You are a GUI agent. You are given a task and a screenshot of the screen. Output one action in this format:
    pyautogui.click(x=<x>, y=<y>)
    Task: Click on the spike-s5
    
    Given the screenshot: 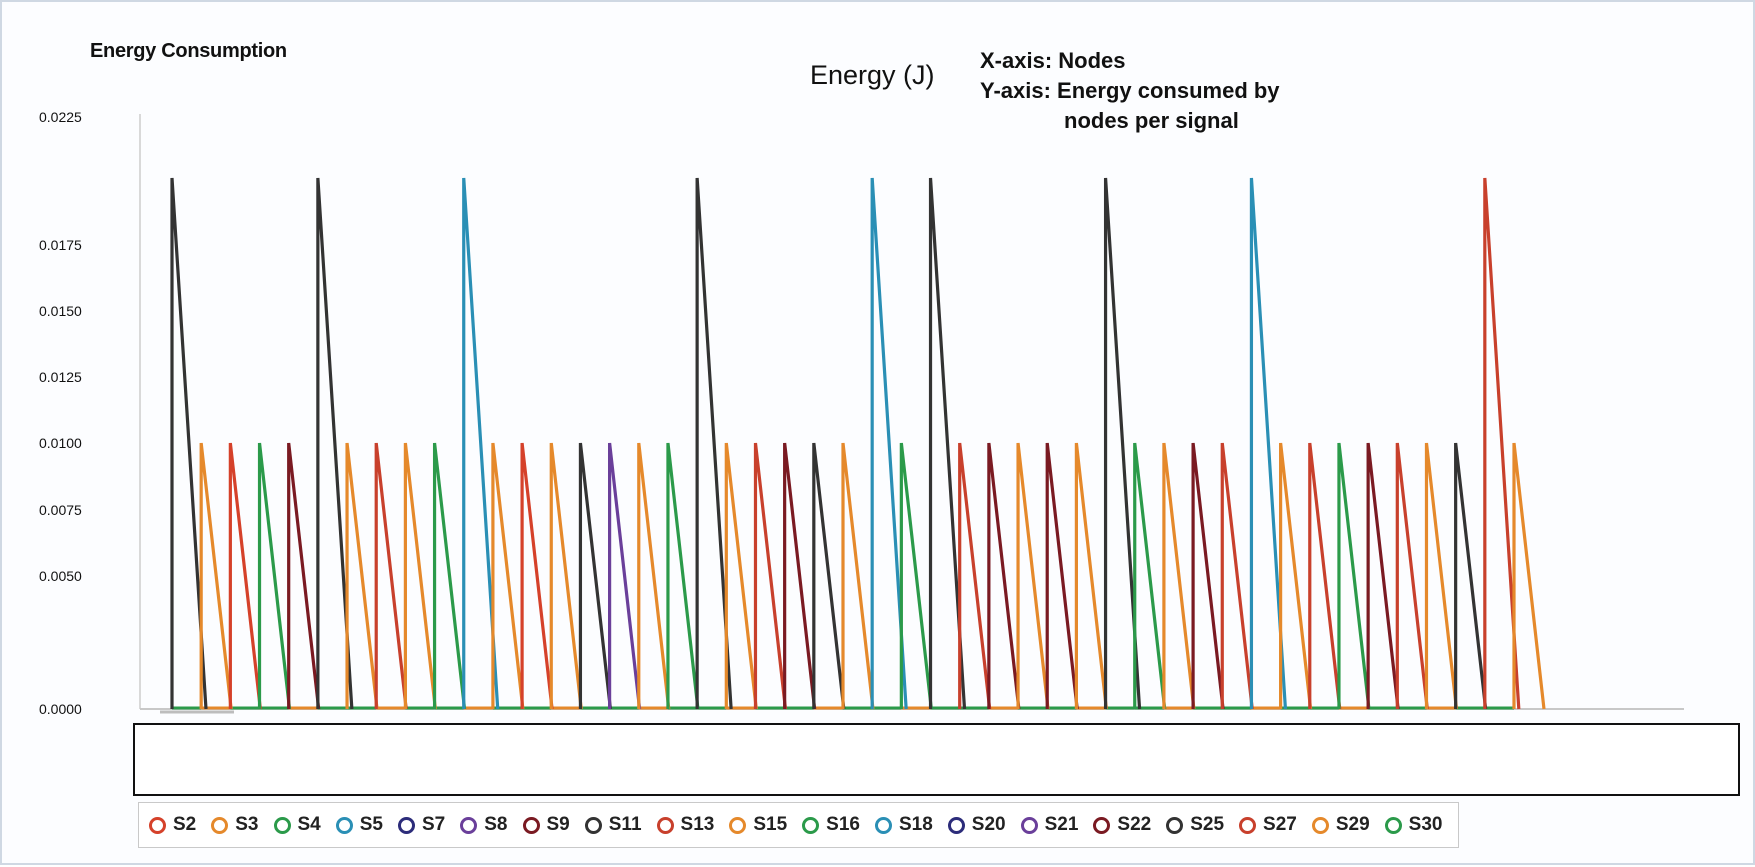 What is the action you would take?
    pyautogui.click(x=481, y=443)
    